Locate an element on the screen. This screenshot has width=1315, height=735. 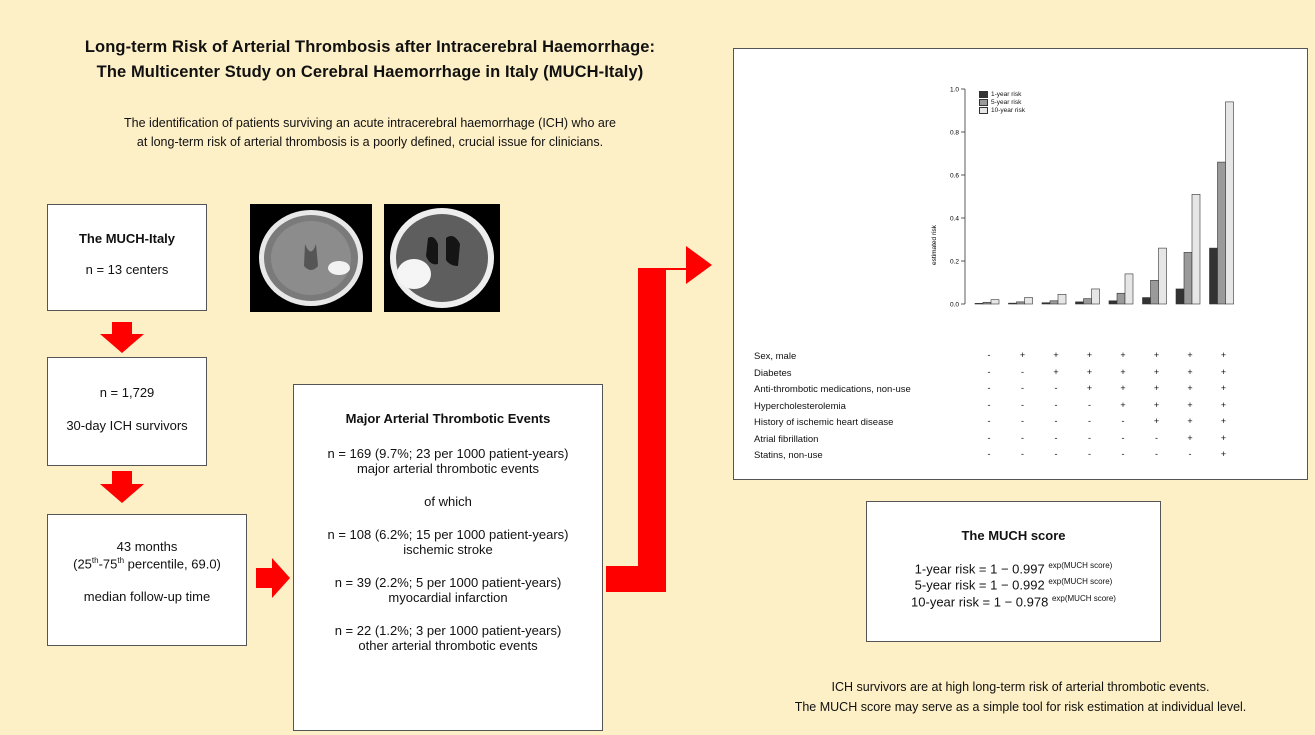
chart-y-tick-label: 0.8 is located at coordinates (954, 133).